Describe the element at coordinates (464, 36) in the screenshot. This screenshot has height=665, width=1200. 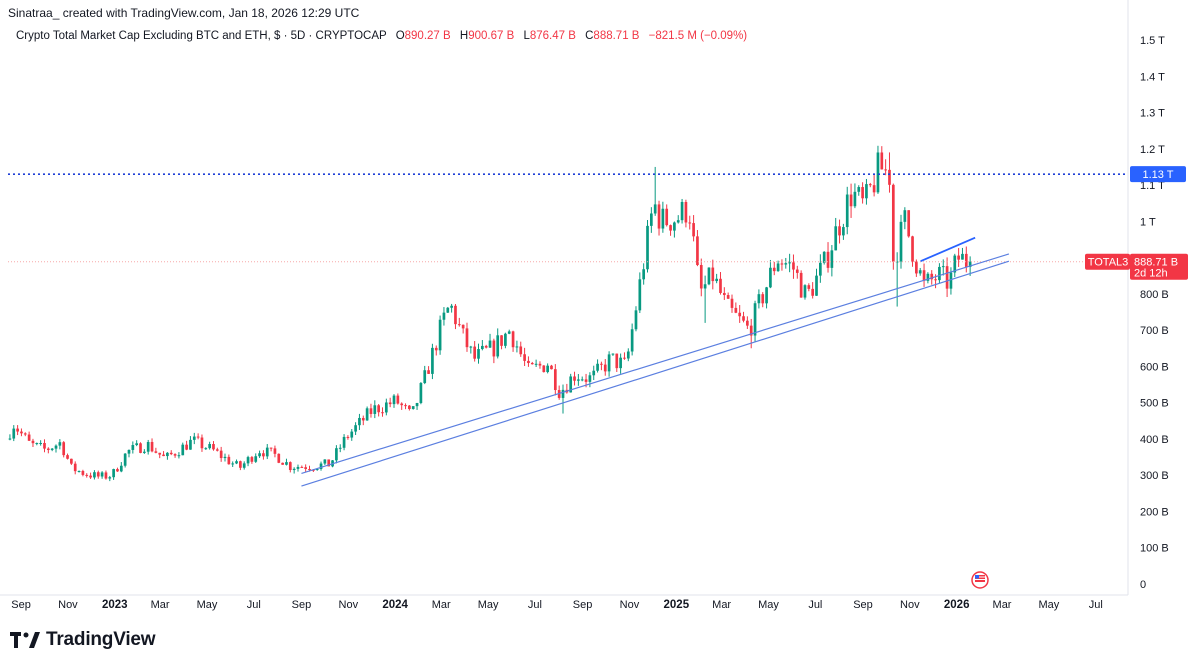
I see `high-key: H` at that location.